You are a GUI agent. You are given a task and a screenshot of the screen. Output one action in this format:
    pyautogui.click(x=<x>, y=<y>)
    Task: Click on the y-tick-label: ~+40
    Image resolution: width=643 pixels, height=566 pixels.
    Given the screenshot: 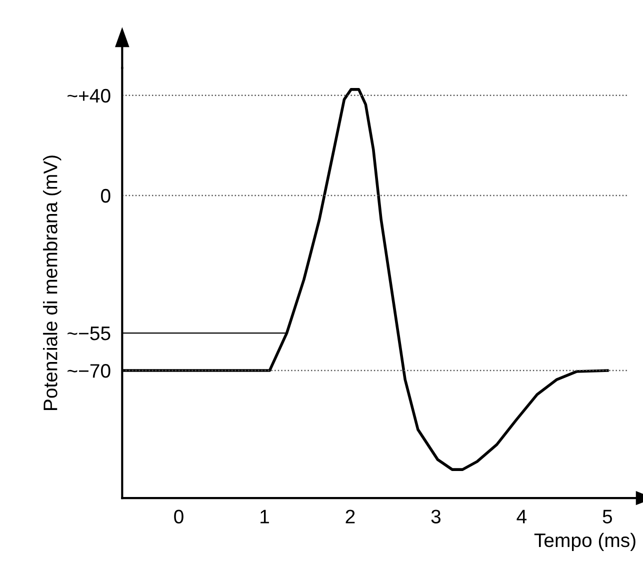 What is the action you would take?
    pyautogui.click(x=89, y=95)
    